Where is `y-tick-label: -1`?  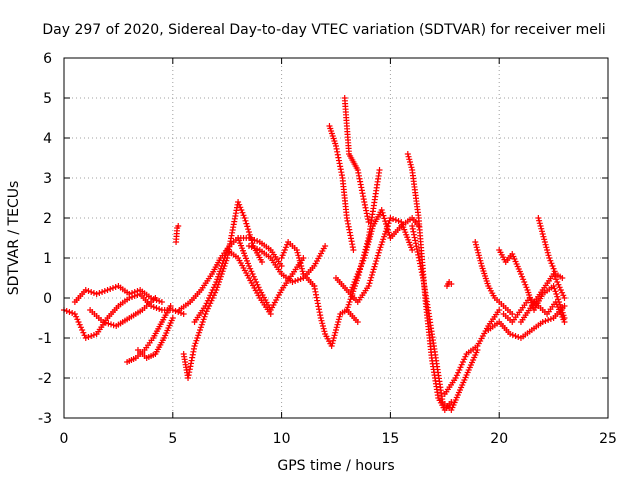 y-tick-label: -1 is located at coordinates (45, 339).